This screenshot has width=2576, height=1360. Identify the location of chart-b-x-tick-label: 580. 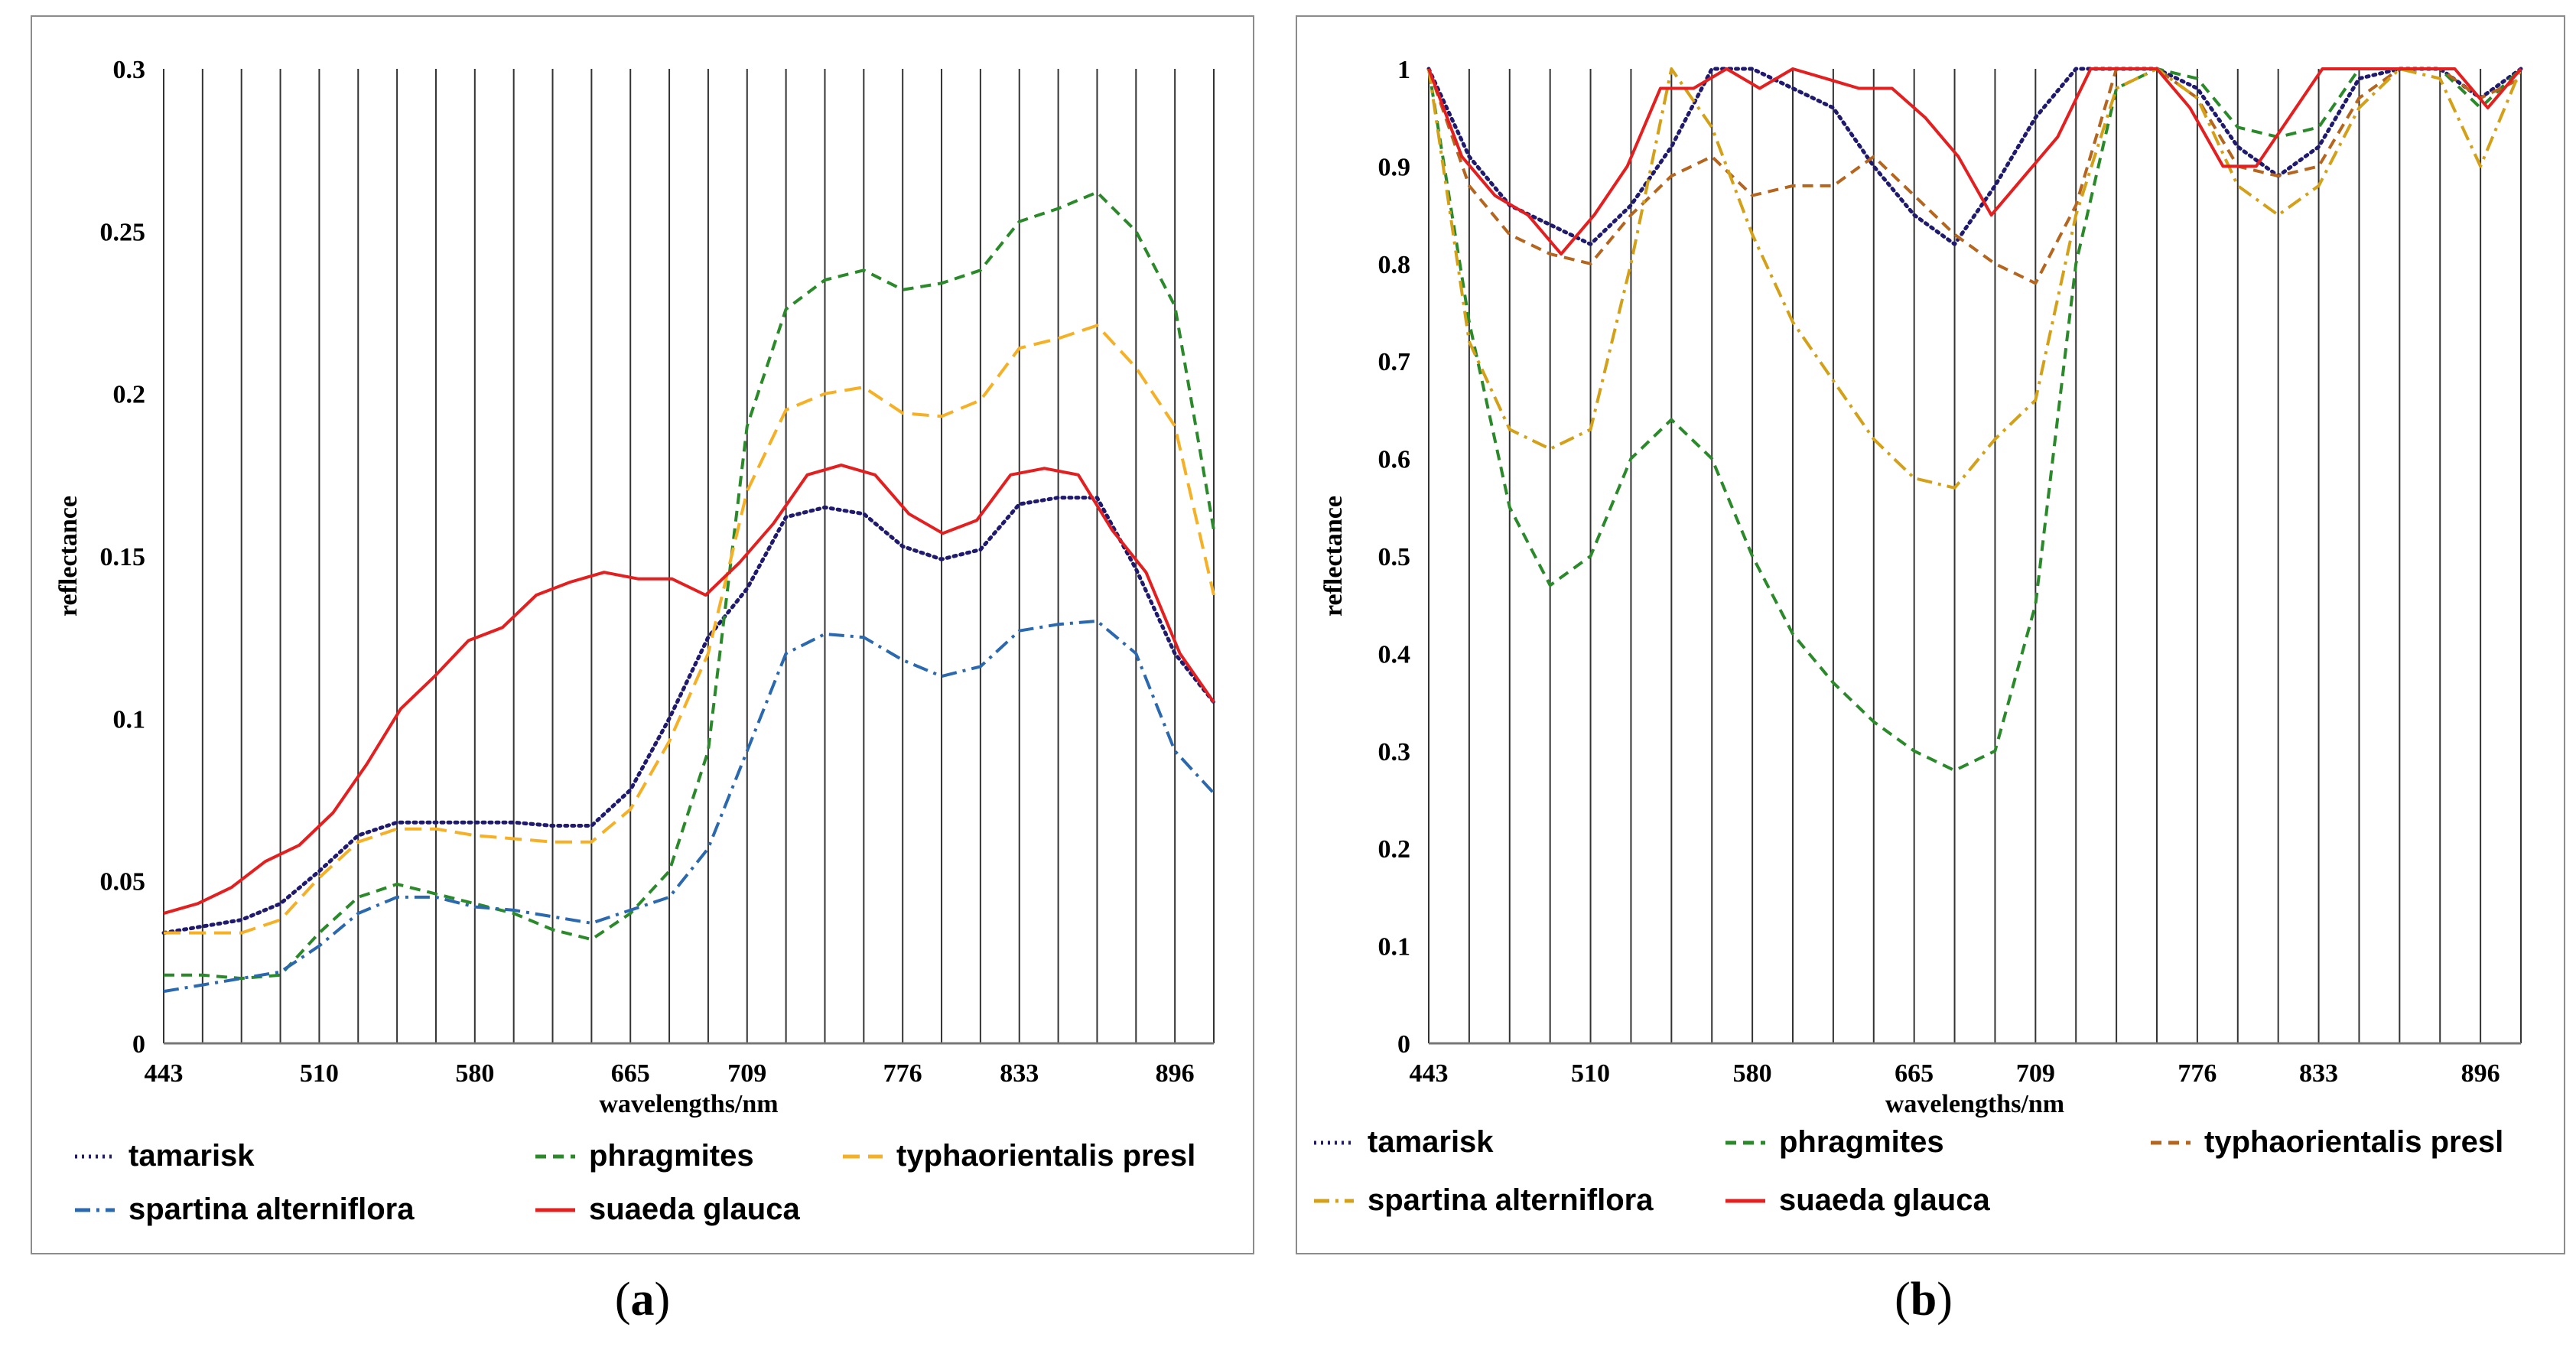
(1752, 1073).